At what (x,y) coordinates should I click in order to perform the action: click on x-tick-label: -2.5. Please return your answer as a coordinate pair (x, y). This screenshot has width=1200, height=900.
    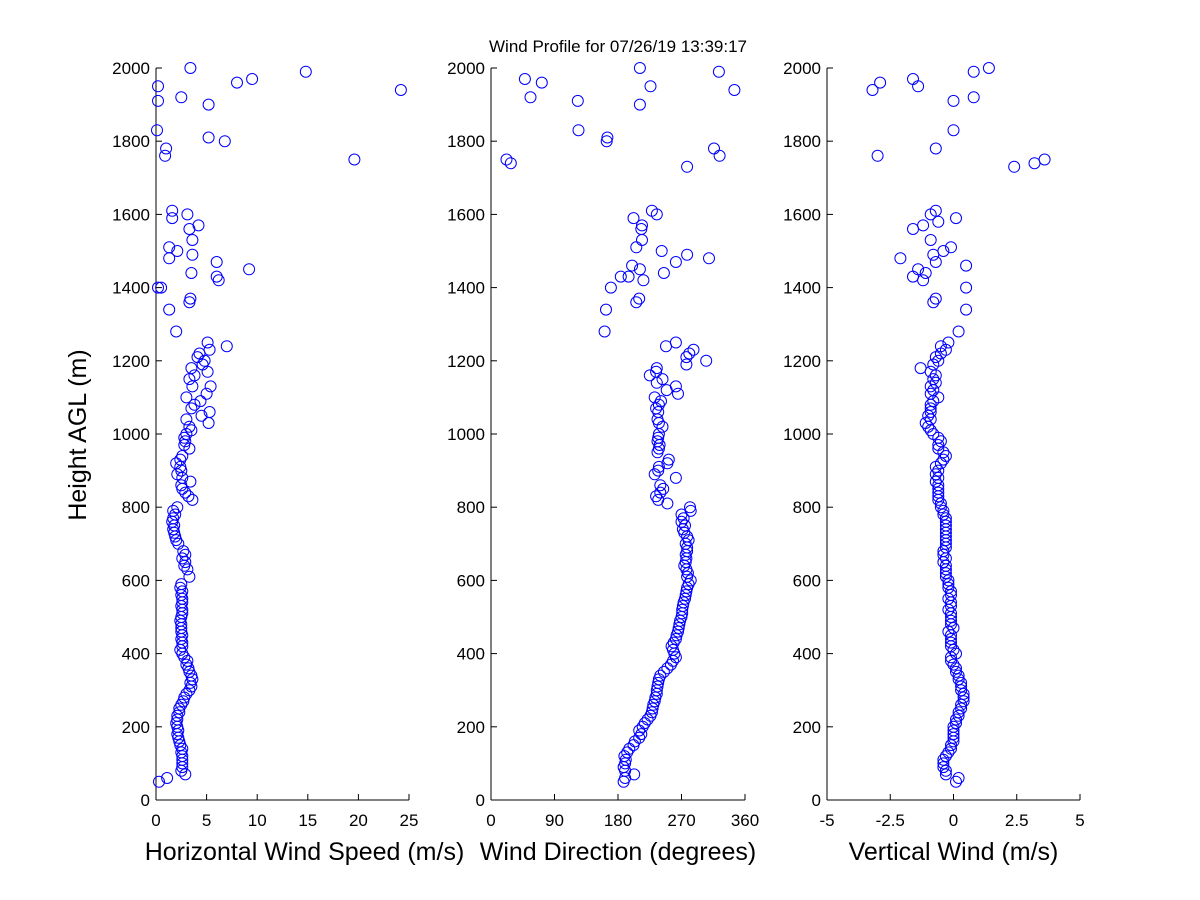
    Looking at the image, I should click on (890, 820).